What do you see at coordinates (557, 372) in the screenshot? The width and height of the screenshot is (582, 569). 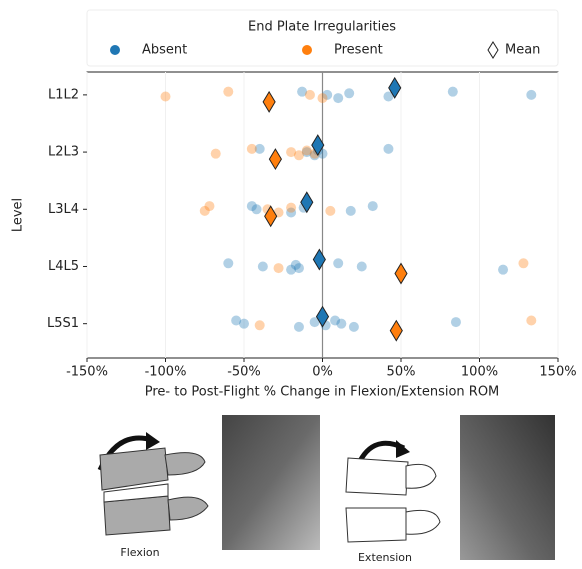 I see `x-tick-label: 150%` at bounding box center [557, 372].